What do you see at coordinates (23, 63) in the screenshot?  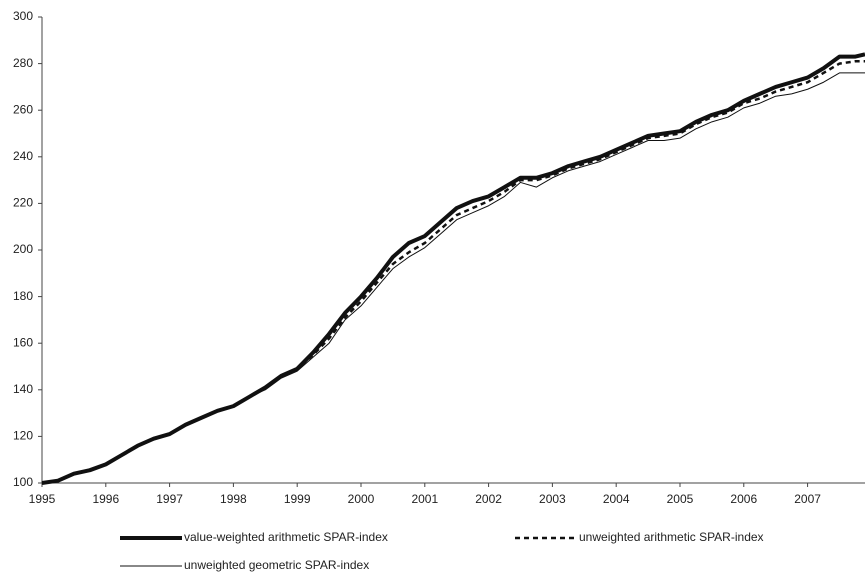 I see `y-tick-label: 280` at bounding box center [23, 63].